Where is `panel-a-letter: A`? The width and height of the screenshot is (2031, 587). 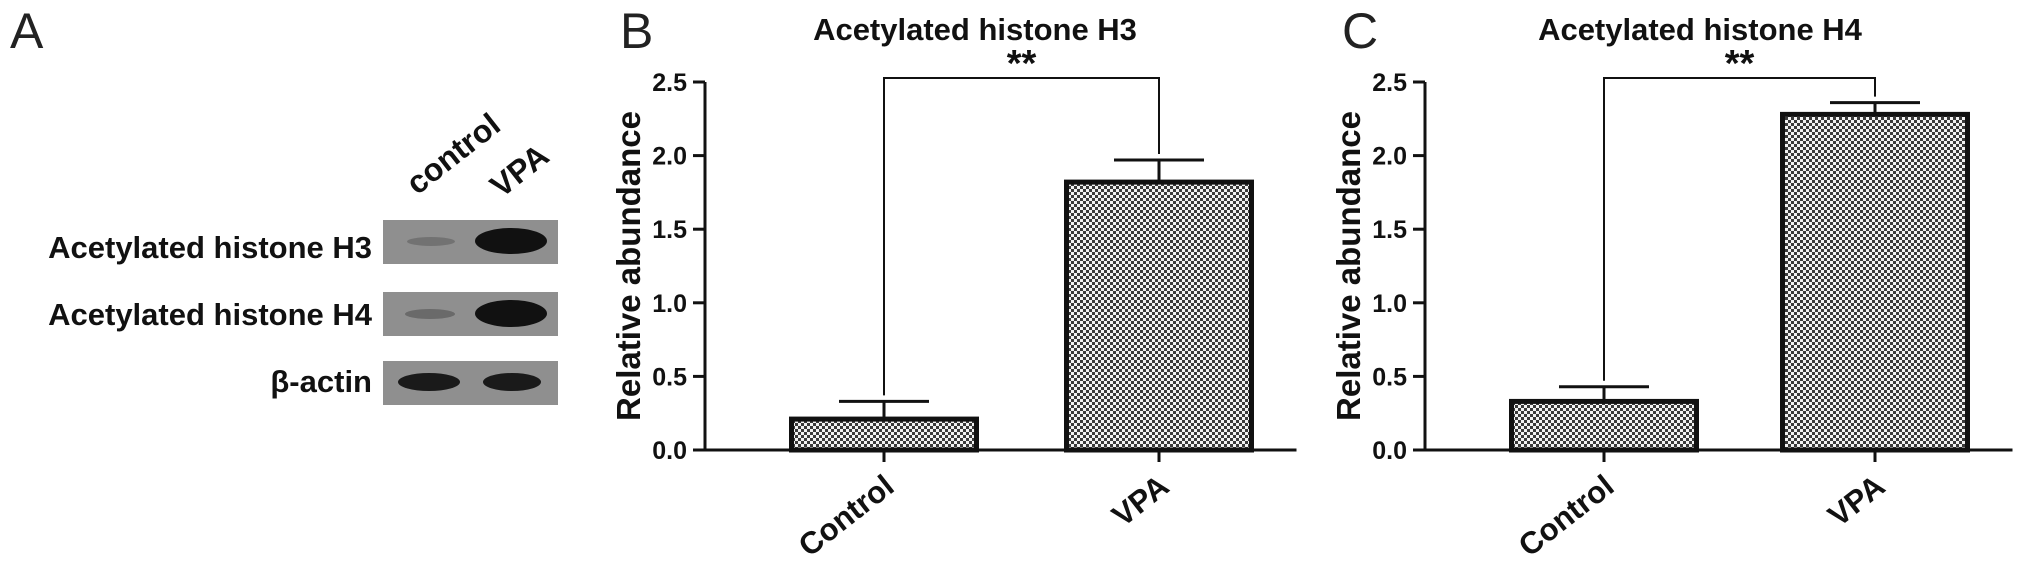
panel-a-letter: A is located at coordinates (27, 31).